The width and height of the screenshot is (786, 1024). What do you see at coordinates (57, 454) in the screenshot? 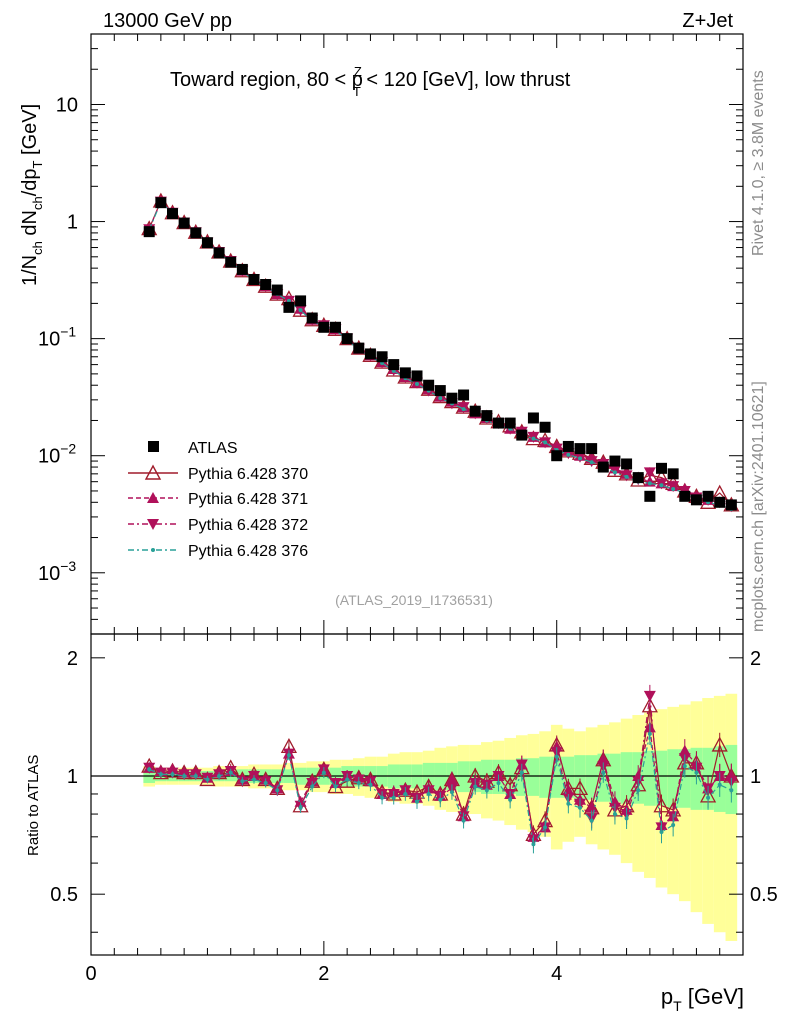
I see `y-tick-label: 10−2` at bounding box center [57, 454].